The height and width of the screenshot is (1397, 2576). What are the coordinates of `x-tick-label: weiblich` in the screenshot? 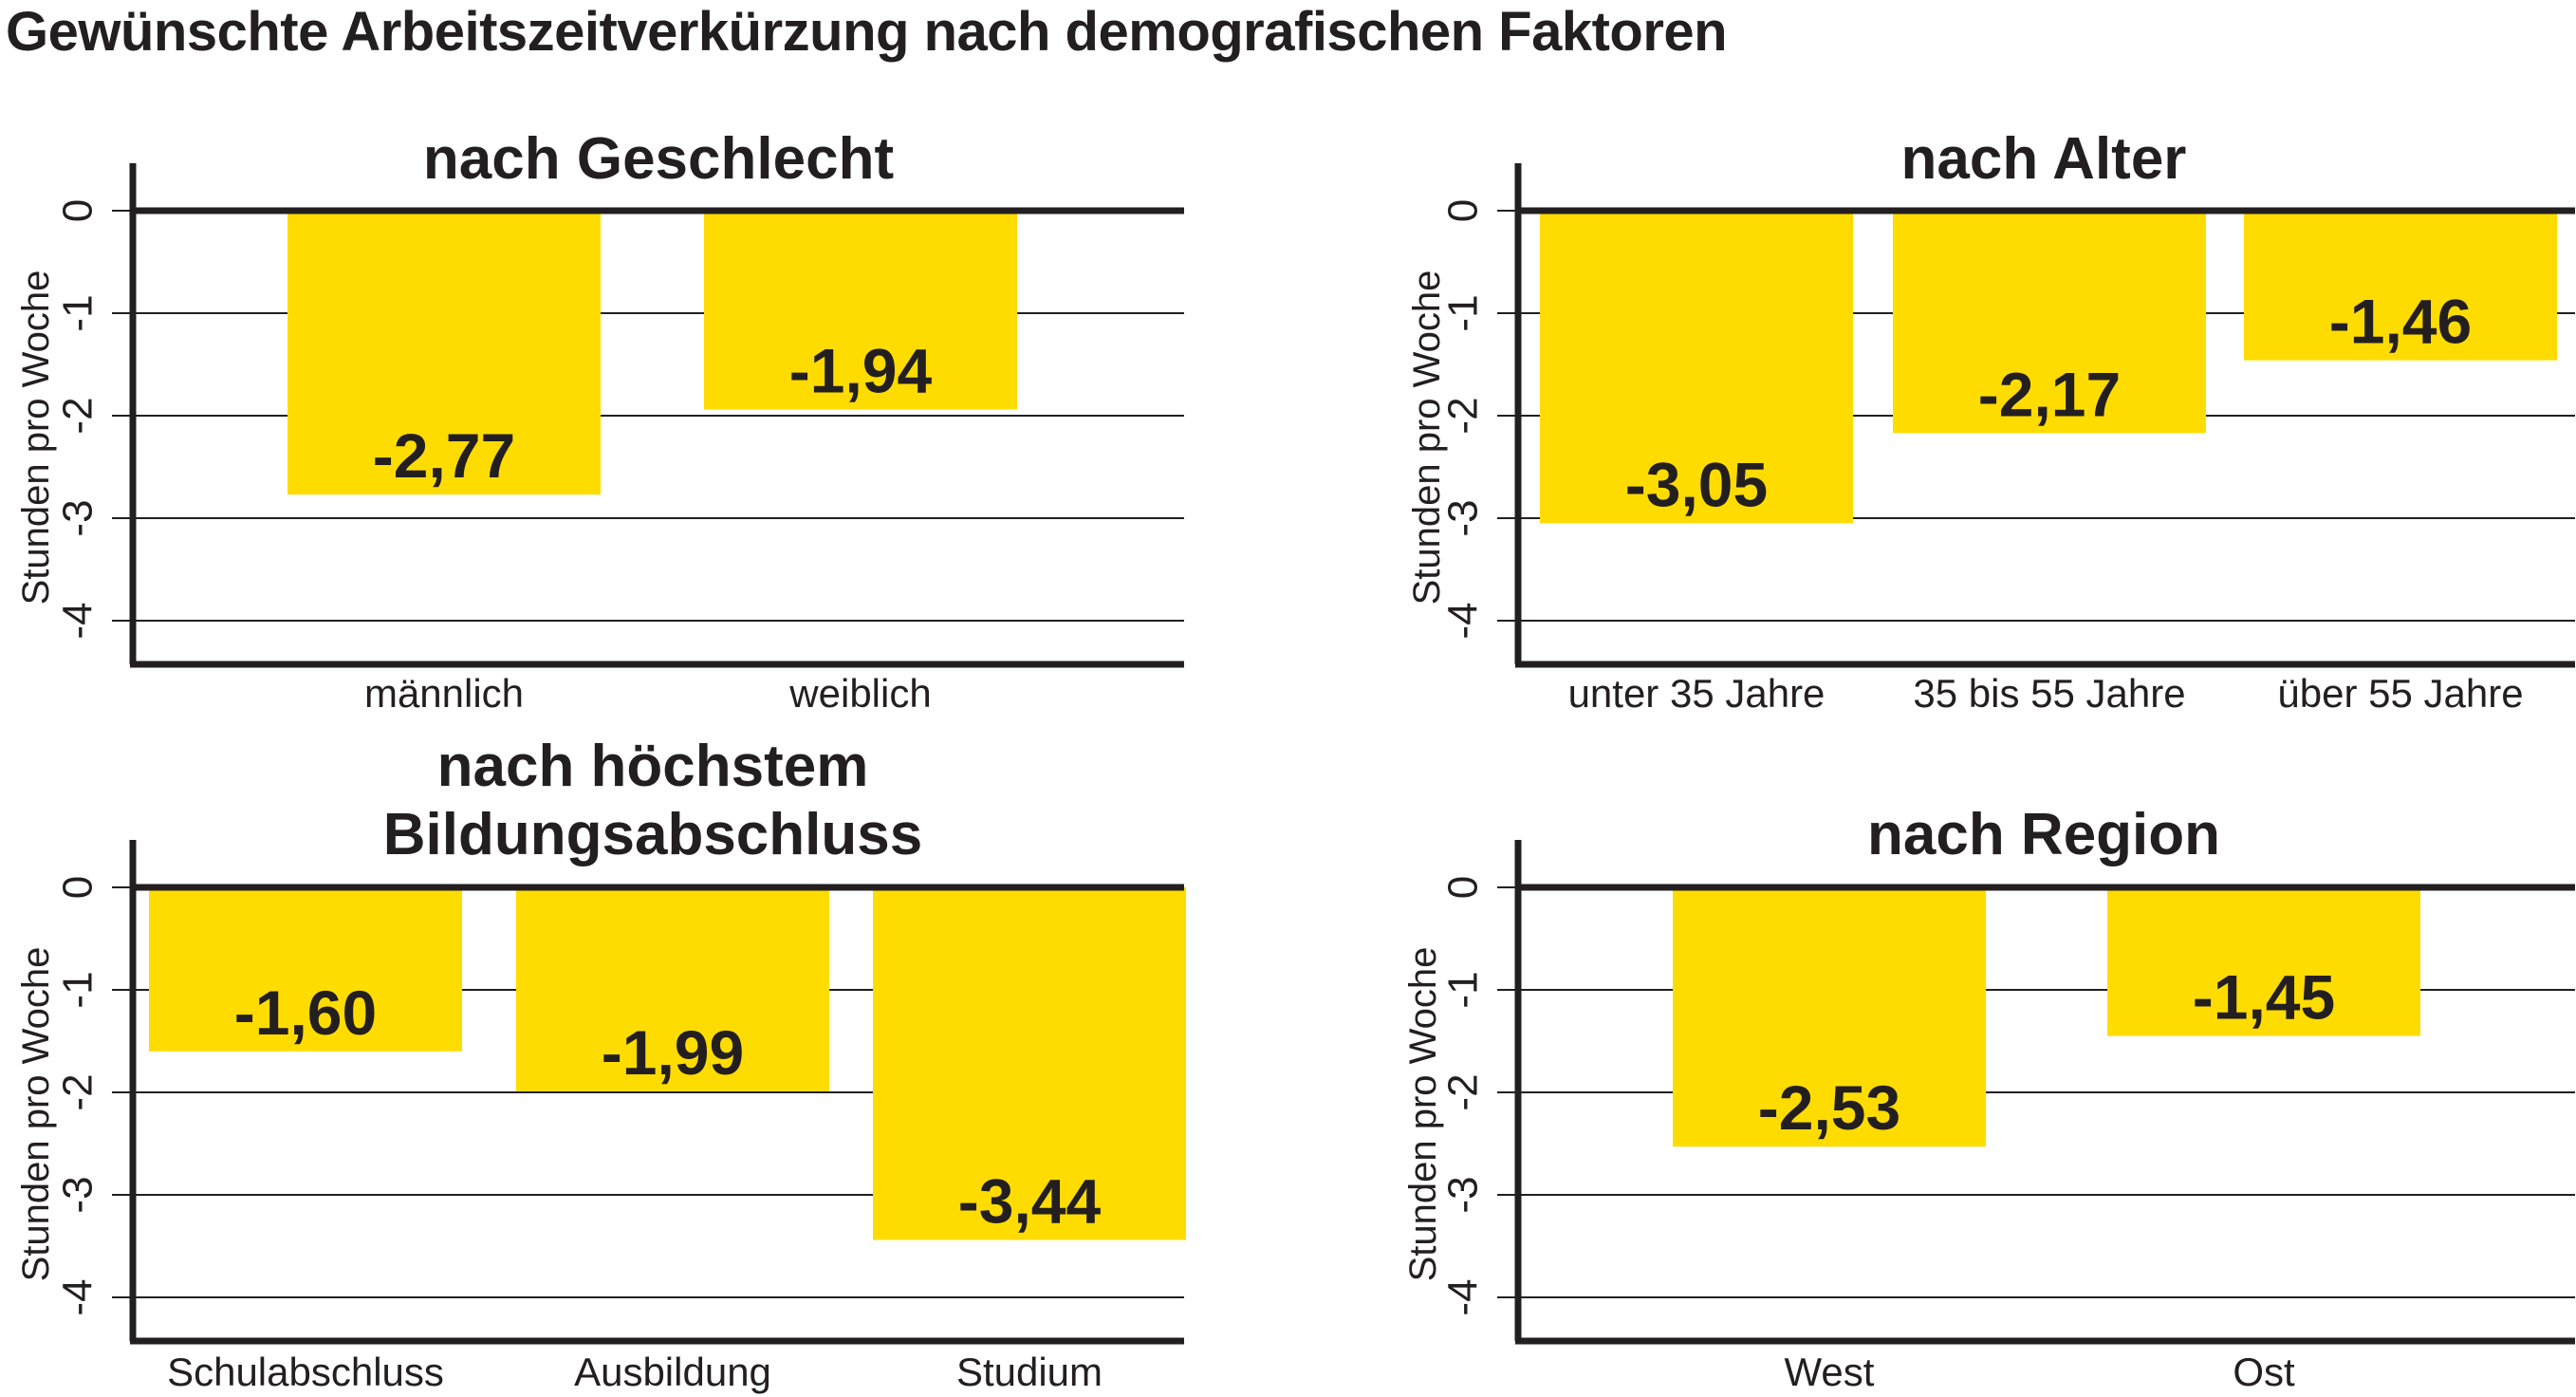 It's located at (859, 694).